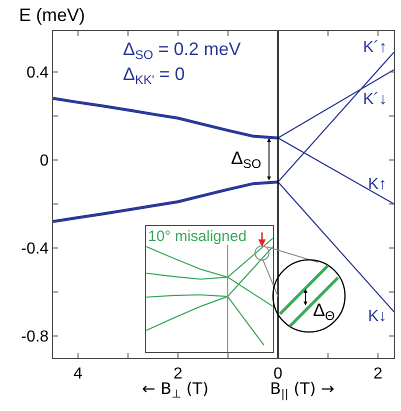 Image resolution: width=401 pixels, height=411 pixels. I want to click on x-tick-label: 4, so click(78, 373).